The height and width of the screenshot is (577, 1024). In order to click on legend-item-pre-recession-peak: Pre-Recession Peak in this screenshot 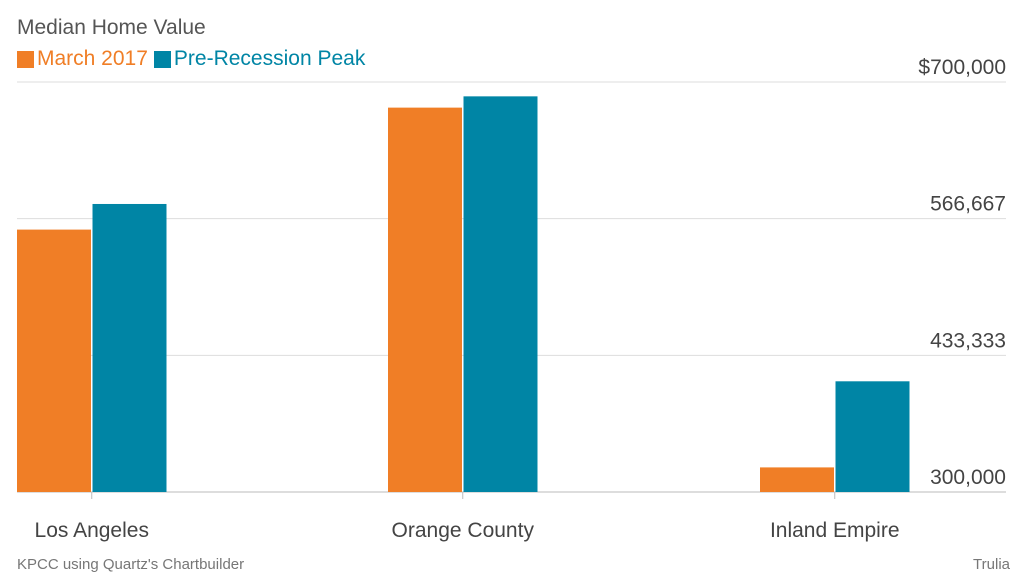, I will do `click(259, 59)`.